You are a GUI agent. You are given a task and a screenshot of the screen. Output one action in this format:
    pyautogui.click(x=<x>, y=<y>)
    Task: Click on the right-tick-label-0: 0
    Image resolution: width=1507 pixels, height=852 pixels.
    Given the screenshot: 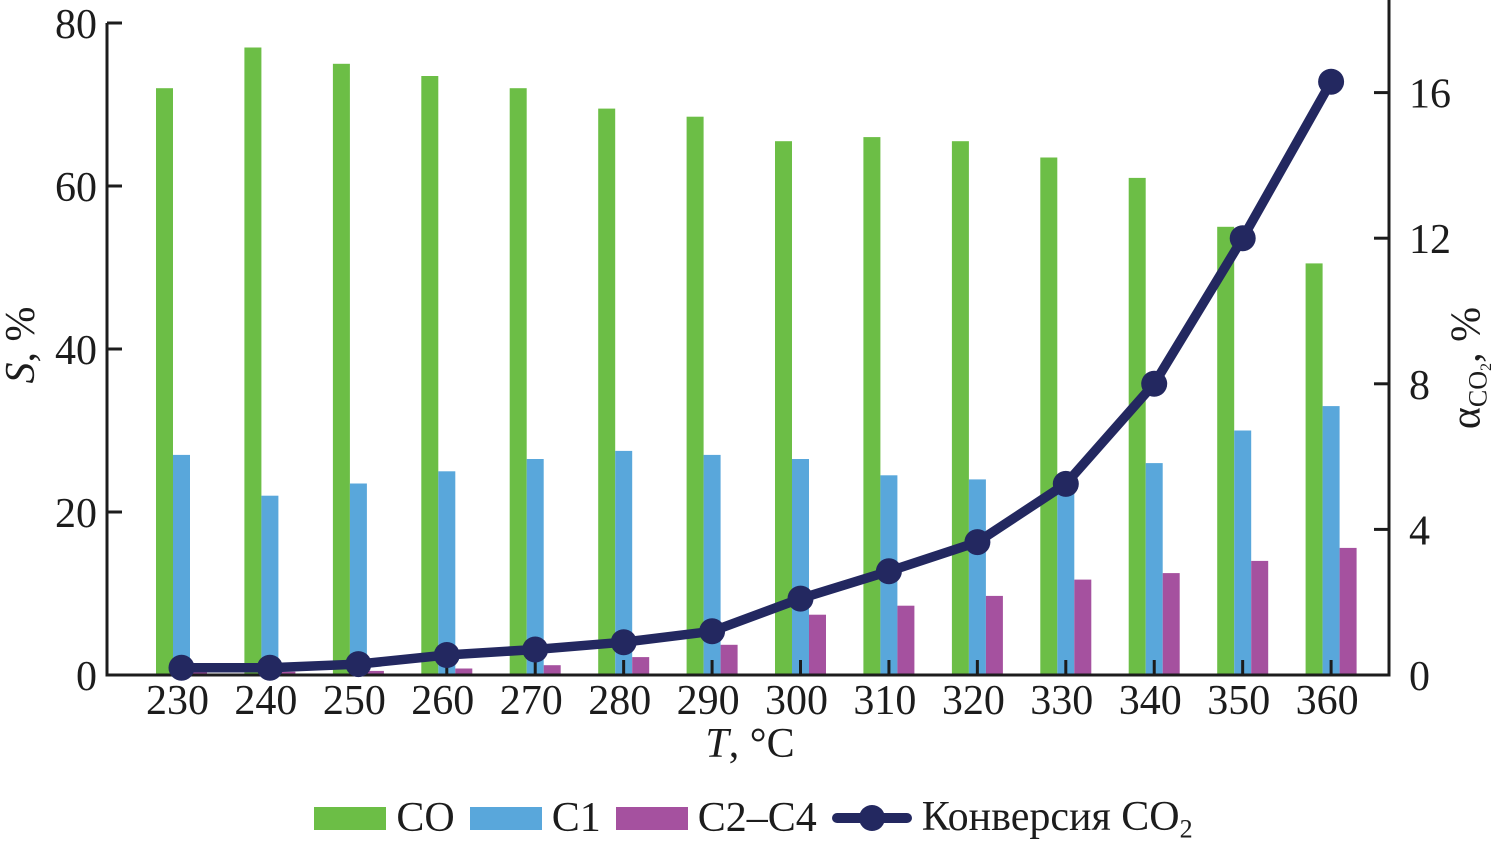 What is the action you would take?
    pyautogui.click(x=1419, y=677)
    